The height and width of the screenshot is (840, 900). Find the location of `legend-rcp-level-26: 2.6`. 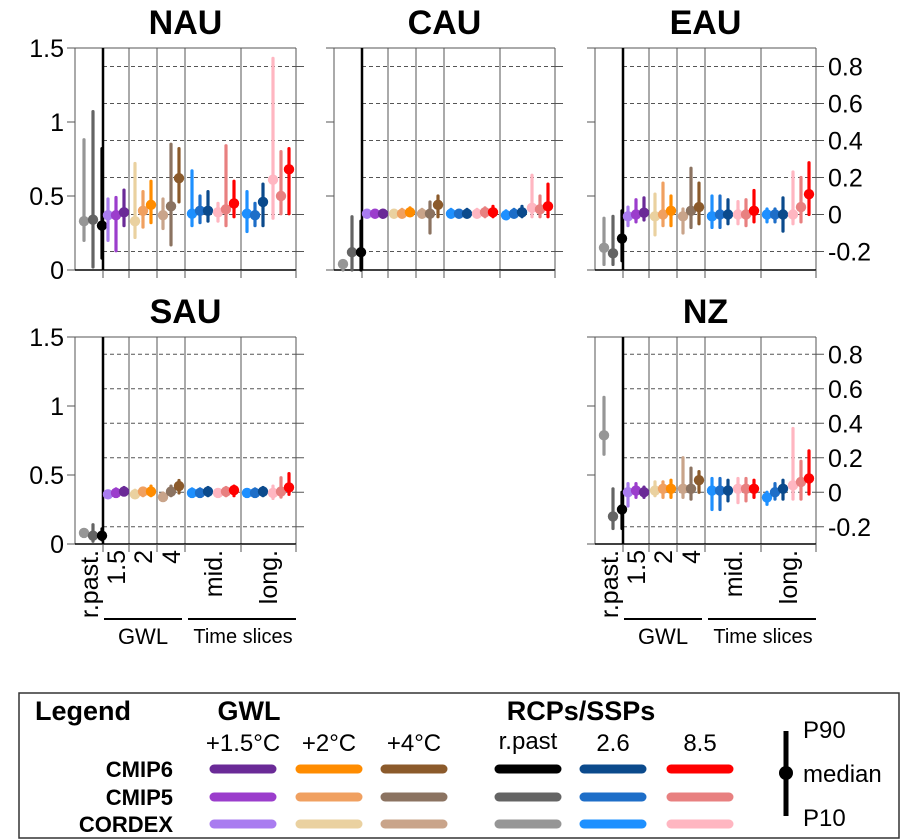

legend-rcp-level-26: 2.6 is located at coordinates (612, 743).